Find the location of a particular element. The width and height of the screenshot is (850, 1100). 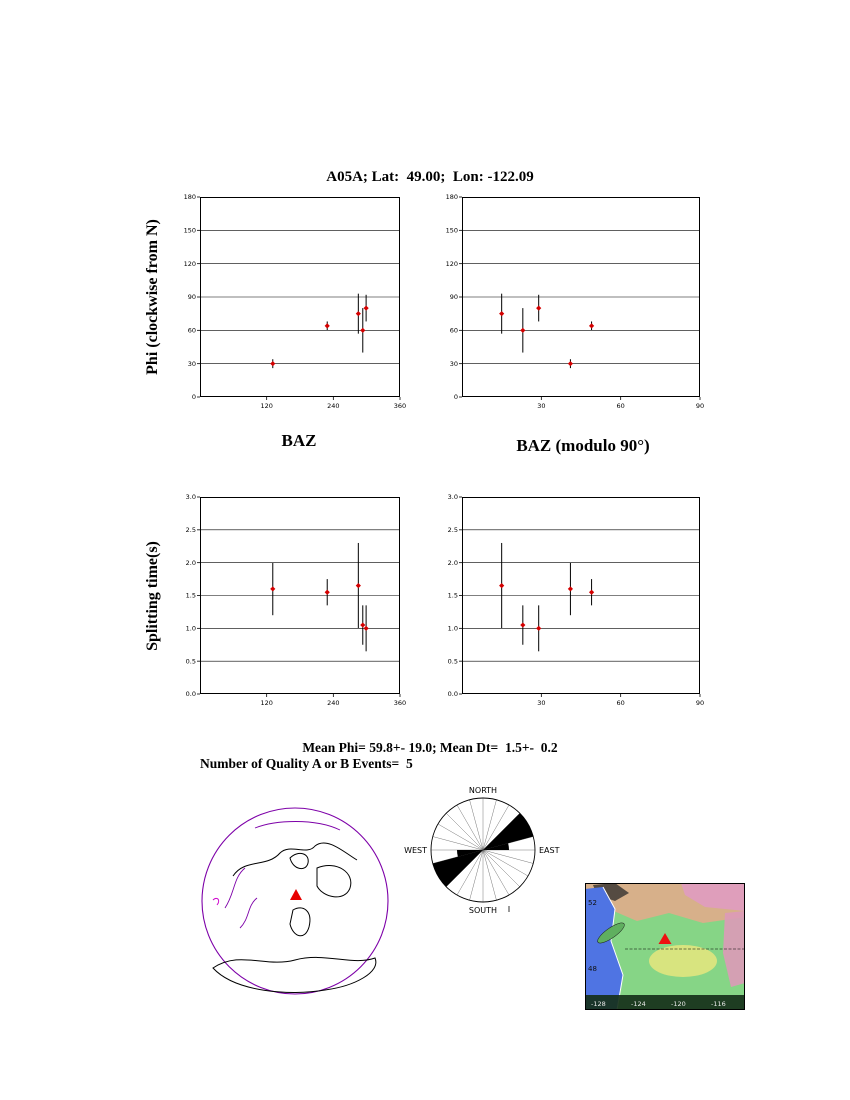

map-bottom-shaded-strip is located at coordinates (665, 1002).